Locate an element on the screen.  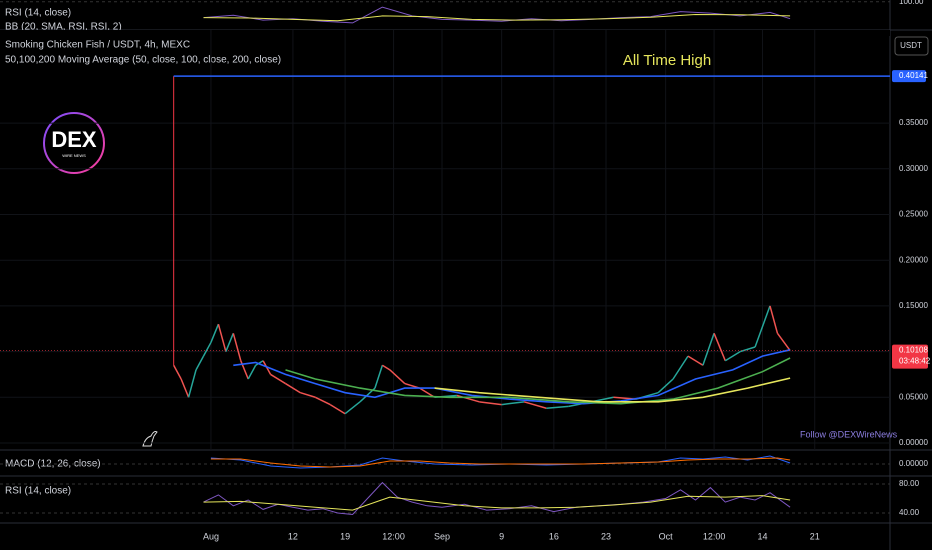
x-tick-label: Sep is located at coordinates (442, 536).